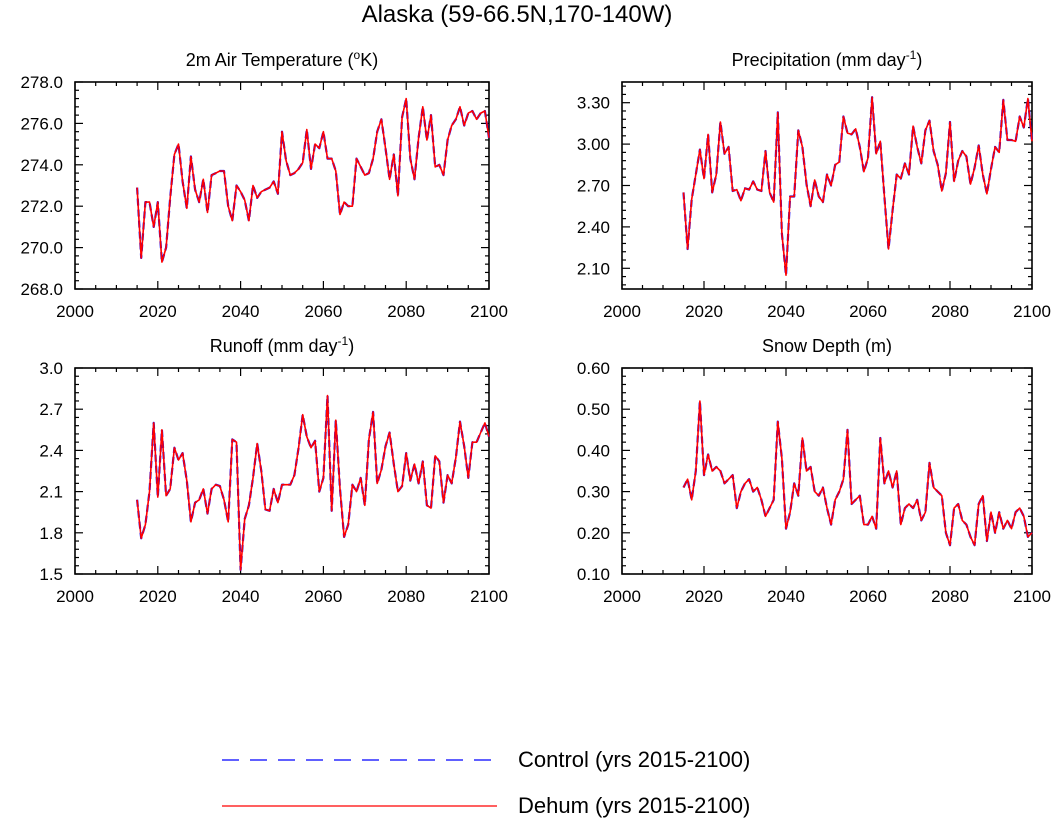 This screenshot has height=821, width=1057. I want to click on panel-title-text: 2m Air Temperature (, so click(270, 60).